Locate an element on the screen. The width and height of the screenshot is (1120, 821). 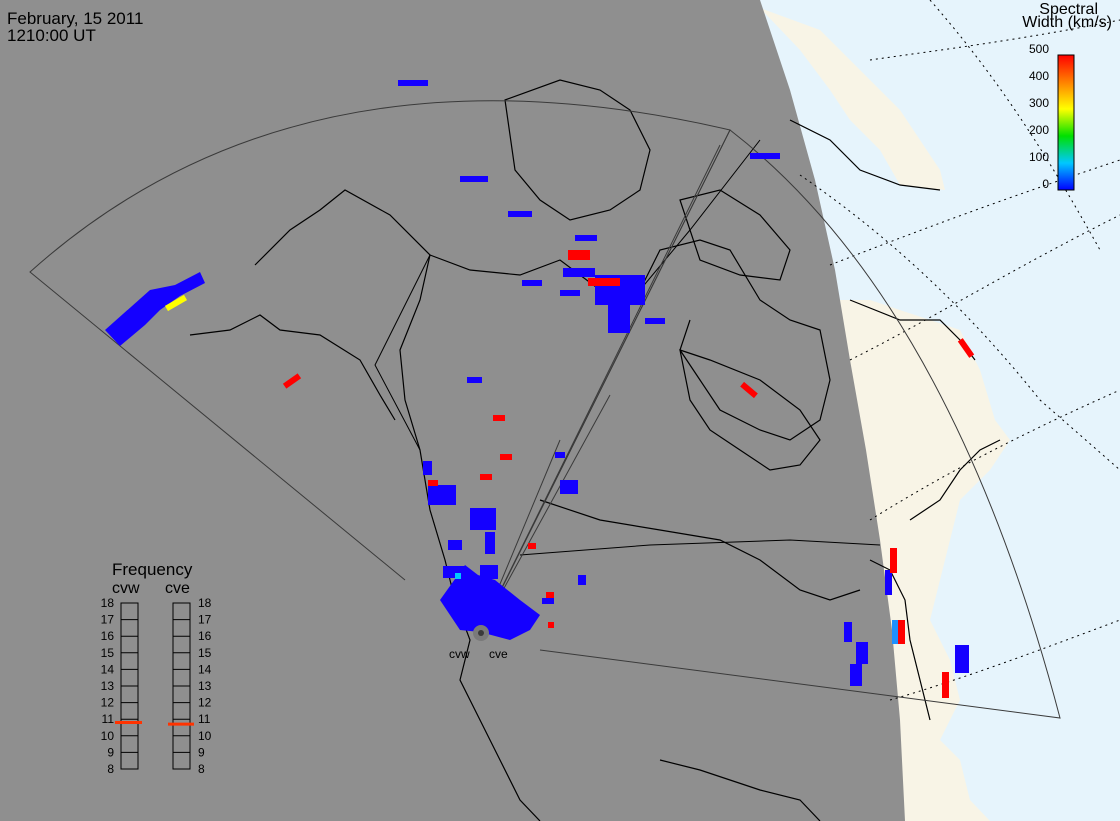
frequency-tick-right: 12 is located at coordinates (205, 703).